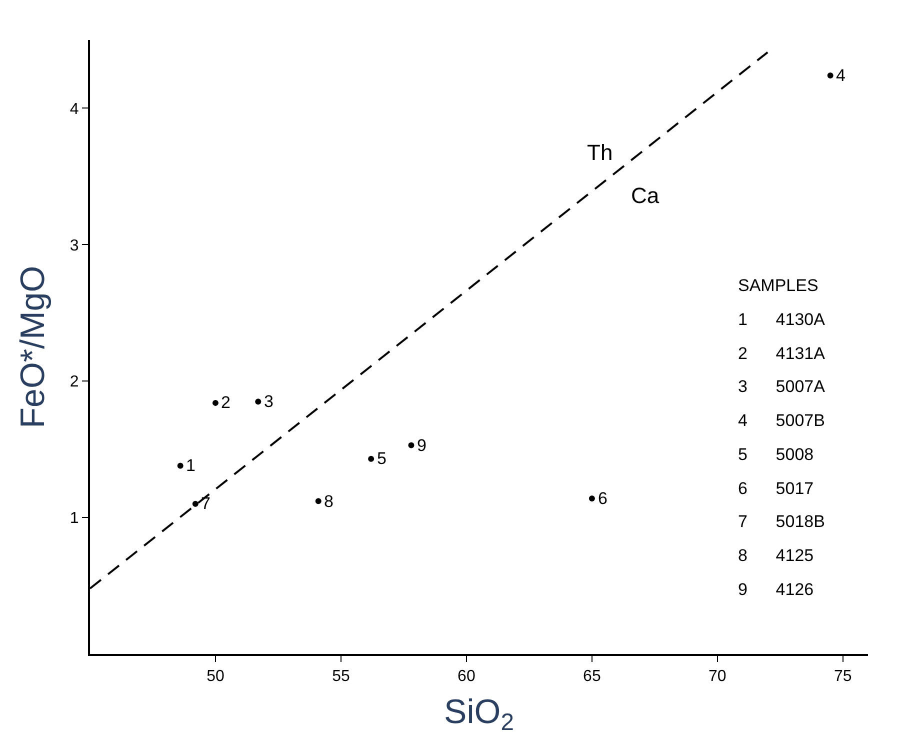 The height and width of the screenshot is (744, 898). What do you see at coordinates (33, 347) in the screenshot?
I see `y-axis-title: FeO*/MgO` at bounding box center [33, 347].